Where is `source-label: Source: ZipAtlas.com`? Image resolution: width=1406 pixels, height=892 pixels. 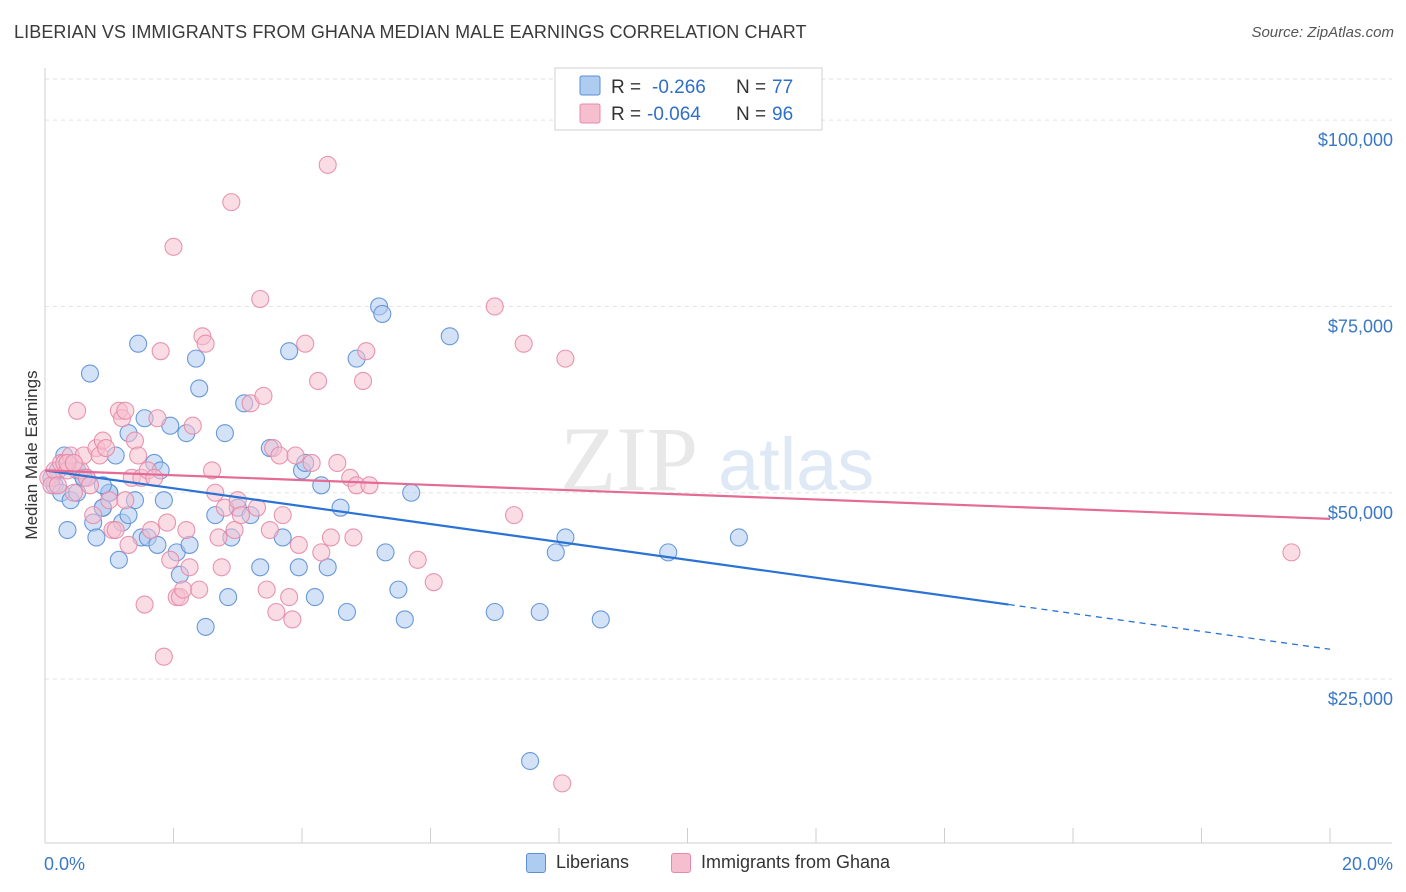
source-label: Source: ZipAtlas.com is located at coordinates (1322, 32).